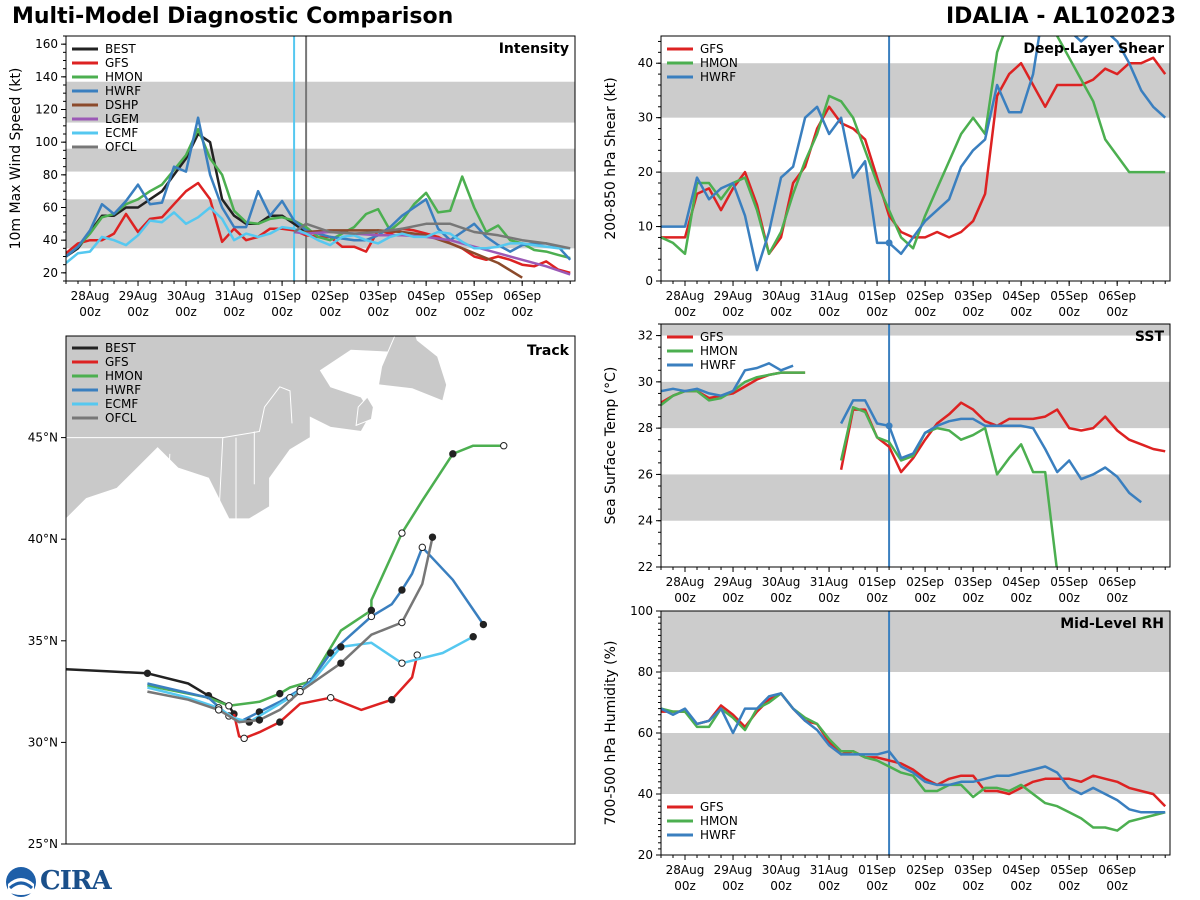 This screenshot has width=1200, height=900. What do you see at coordinates (645, 428) in the screenshot?
I see `sst-ytick-label: 28` at bounding box center [645, 428].